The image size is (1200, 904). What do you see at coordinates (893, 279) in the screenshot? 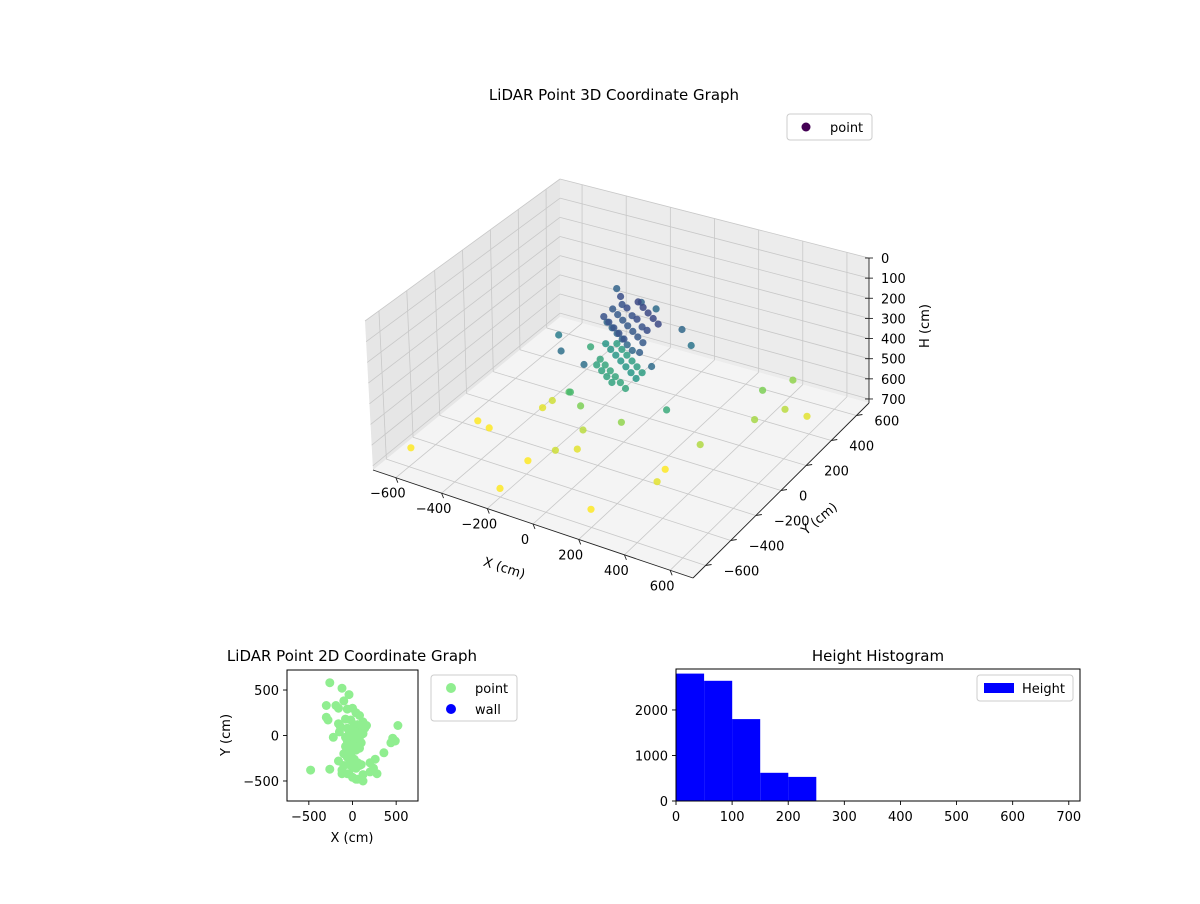
I see `chart-3d-z-tick-label: 100` at bounding box center [893, 279].